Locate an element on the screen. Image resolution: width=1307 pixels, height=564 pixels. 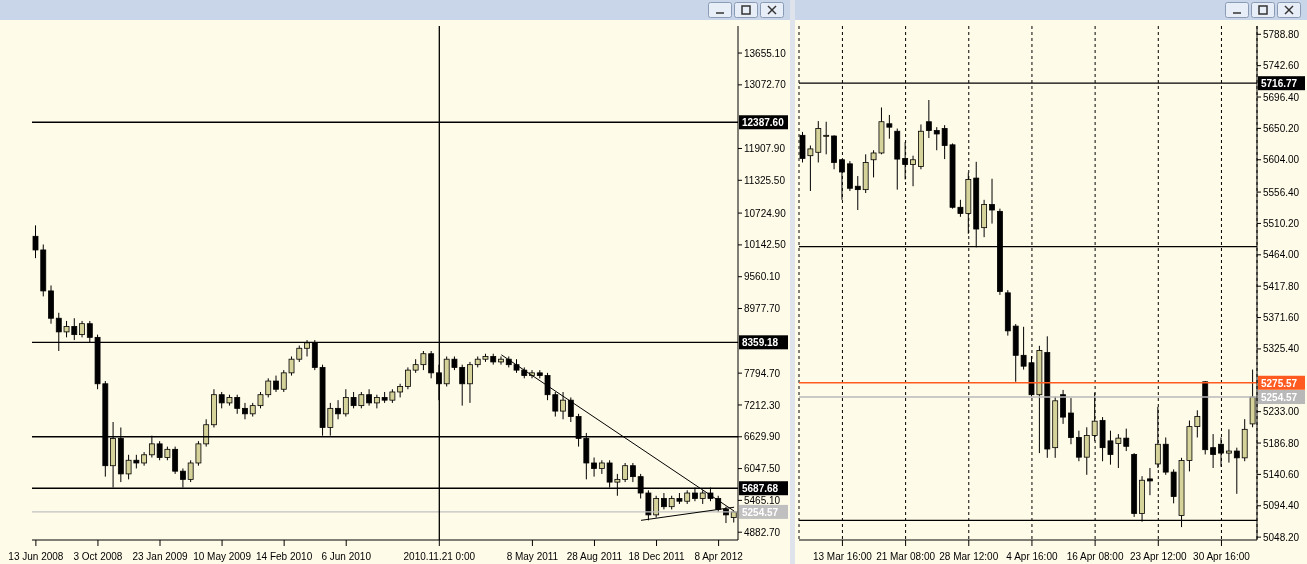
x-tick-label: 3 Oct 2008 is located at coordinates (98, 556).